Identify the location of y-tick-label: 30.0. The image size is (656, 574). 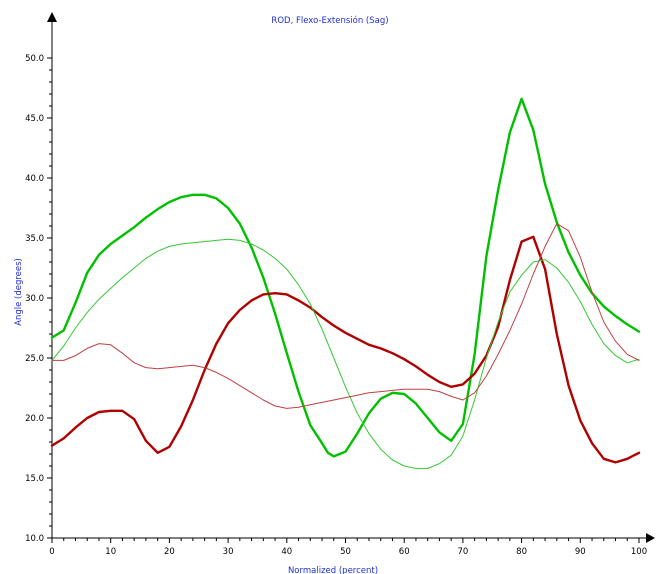
(34, 299).